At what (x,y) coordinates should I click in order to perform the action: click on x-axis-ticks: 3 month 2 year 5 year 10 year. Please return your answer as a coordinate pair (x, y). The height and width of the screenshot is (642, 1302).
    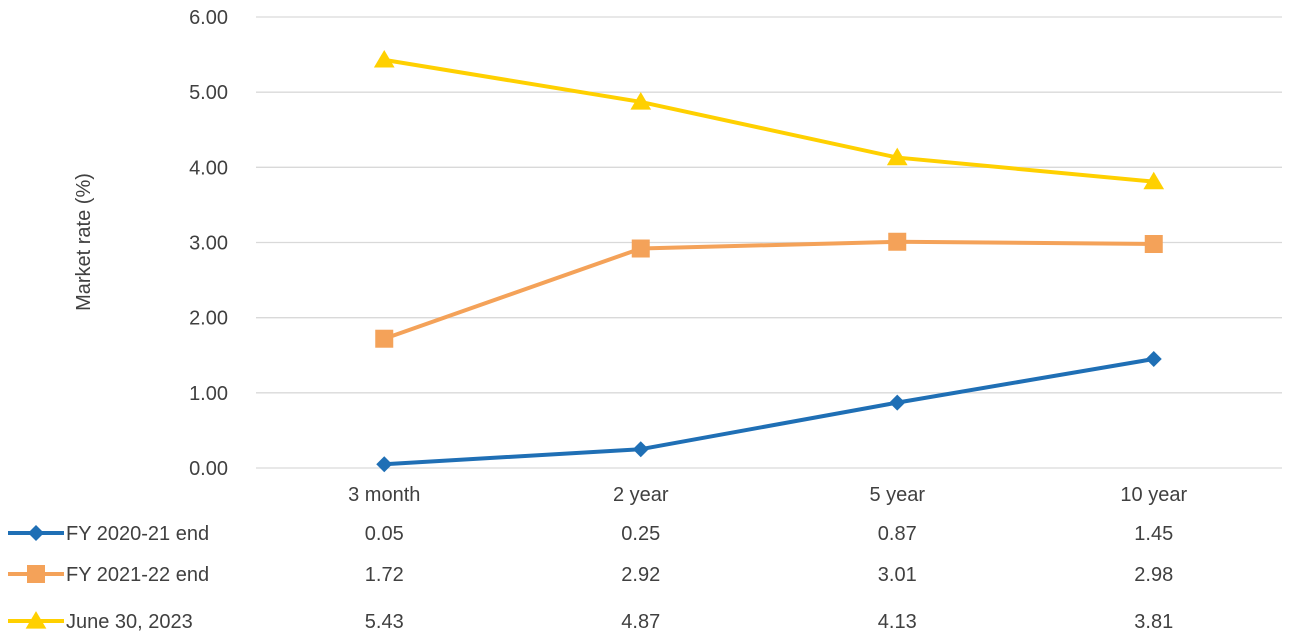
    Looking at the image, I should click on (767, 495).